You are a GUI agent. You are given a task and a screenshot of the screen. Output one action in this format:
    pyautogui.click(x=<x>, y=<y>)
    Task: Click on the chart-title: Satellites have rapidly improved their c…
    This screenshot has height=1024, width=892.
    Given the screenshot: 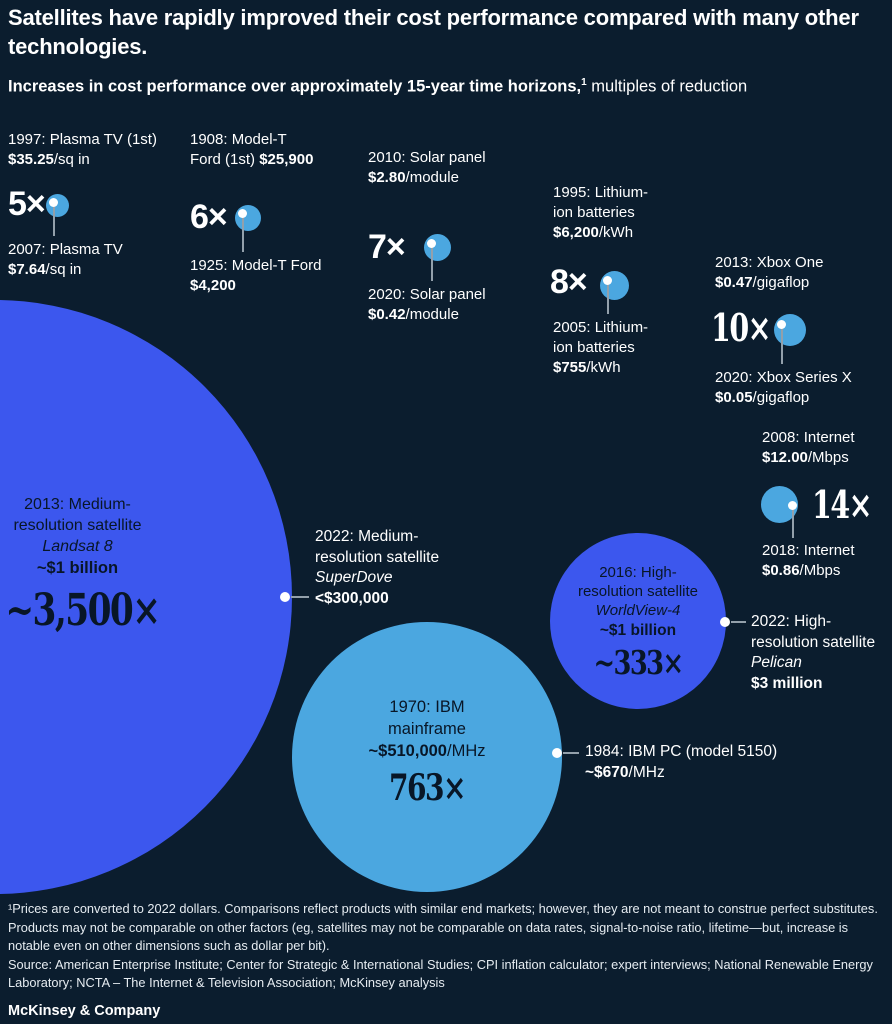 What is the action you would take?
    pyautogui.click(x=433, y=32)
    